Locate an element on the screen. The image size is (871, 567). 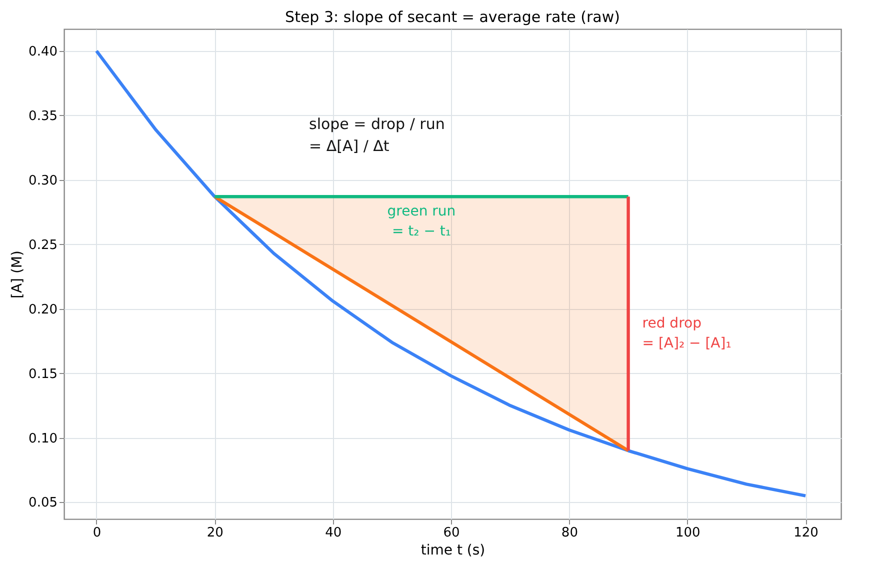
y-axis-title: [A] (M) is located at coordinates (18, 274).